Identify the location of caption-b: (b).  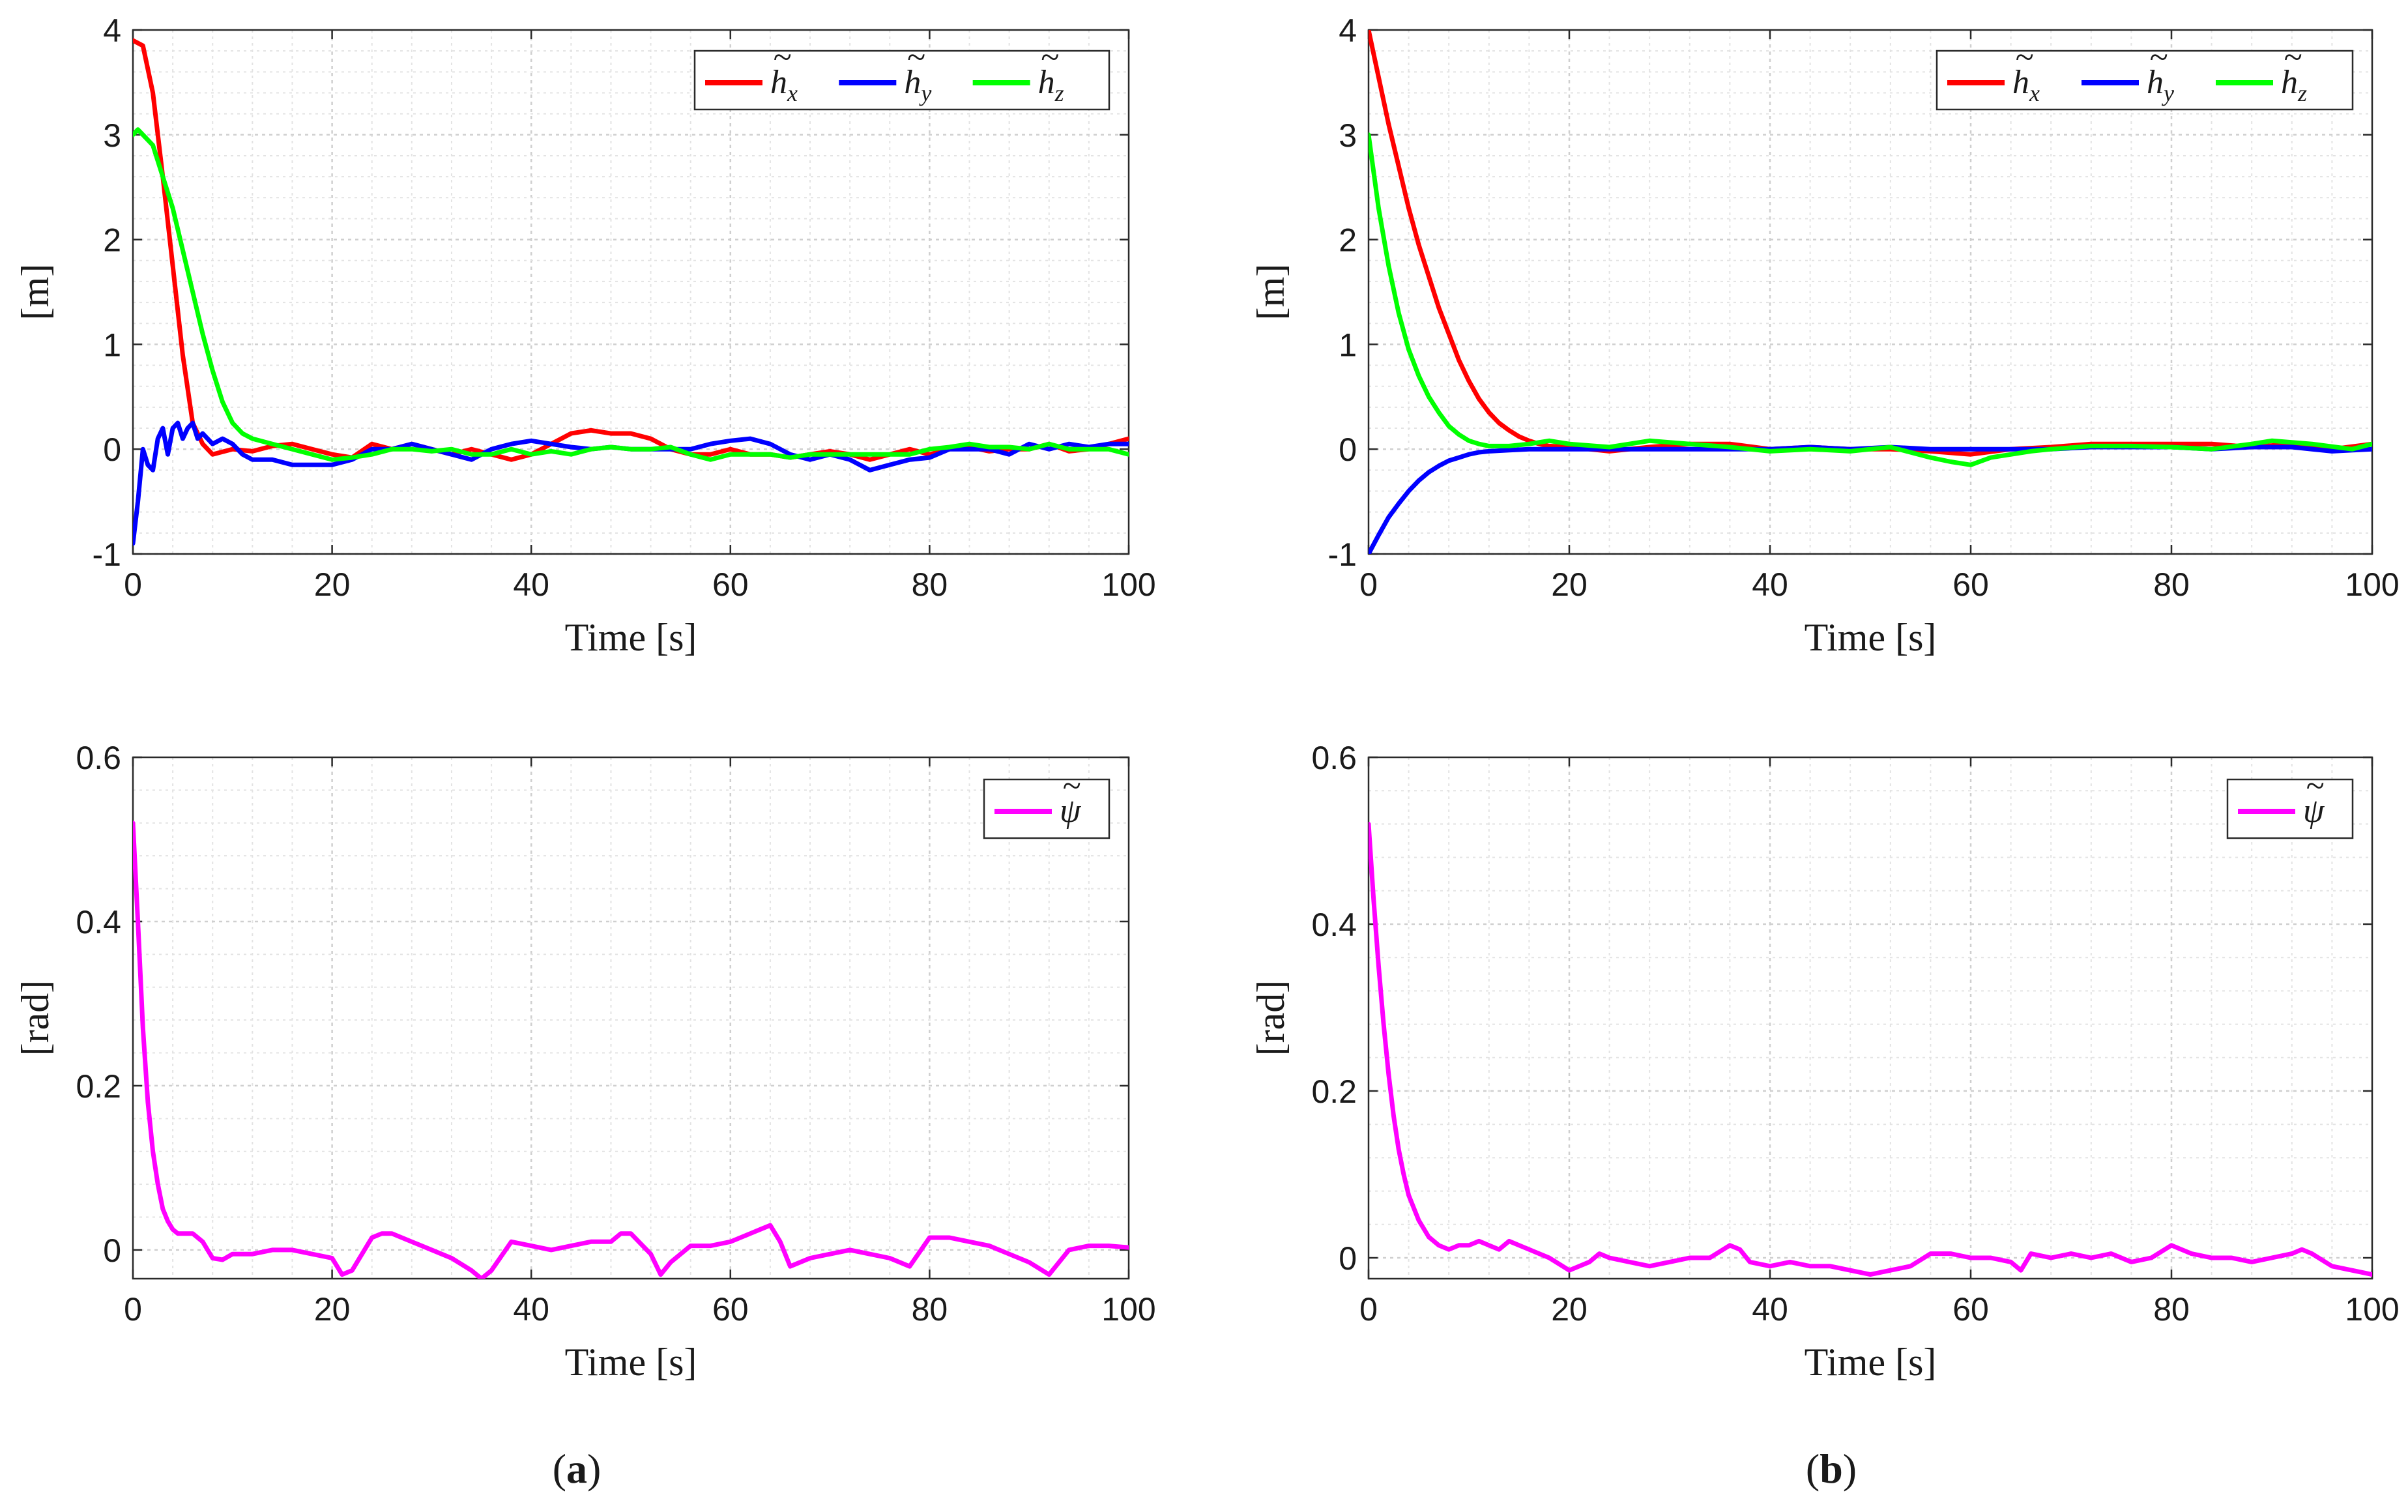
(1831, 1469).